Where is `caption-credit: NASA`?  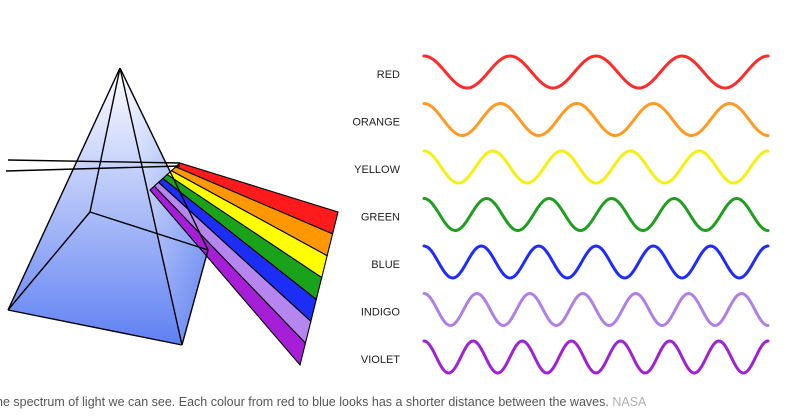 caption-credit: NASA is located at coordinates (629, 402).